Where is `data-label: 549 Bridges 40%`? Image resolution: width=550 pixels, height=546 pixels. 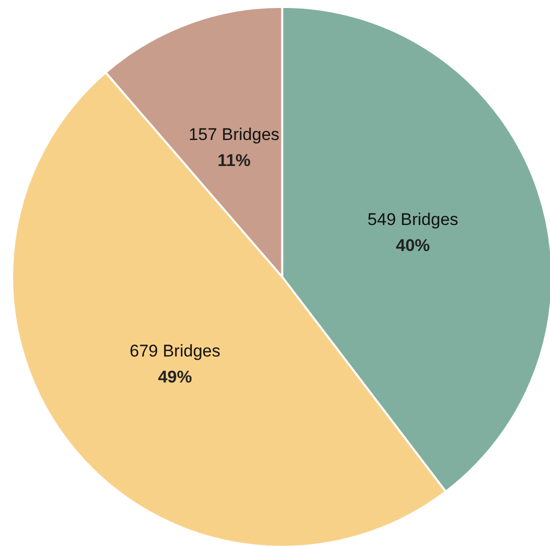
data-label: 549 Bridges 40% is located at coordinates (413, 233).